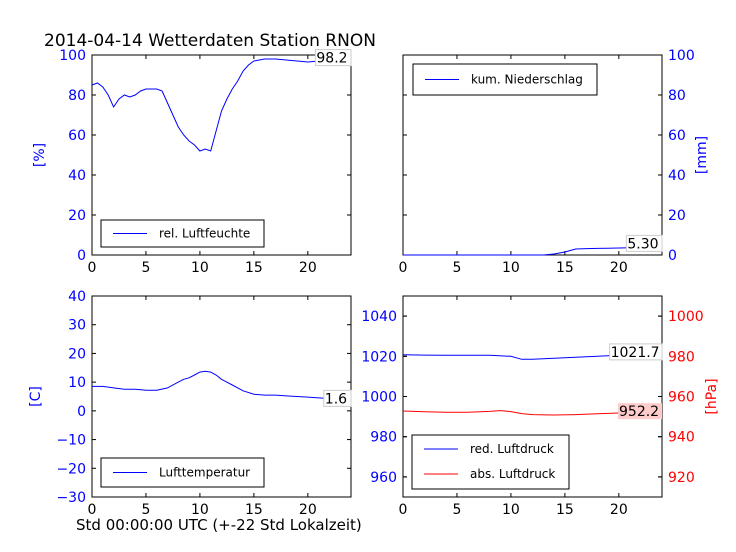  I want to click on value-annotation: 5.30, so click(642, 244).